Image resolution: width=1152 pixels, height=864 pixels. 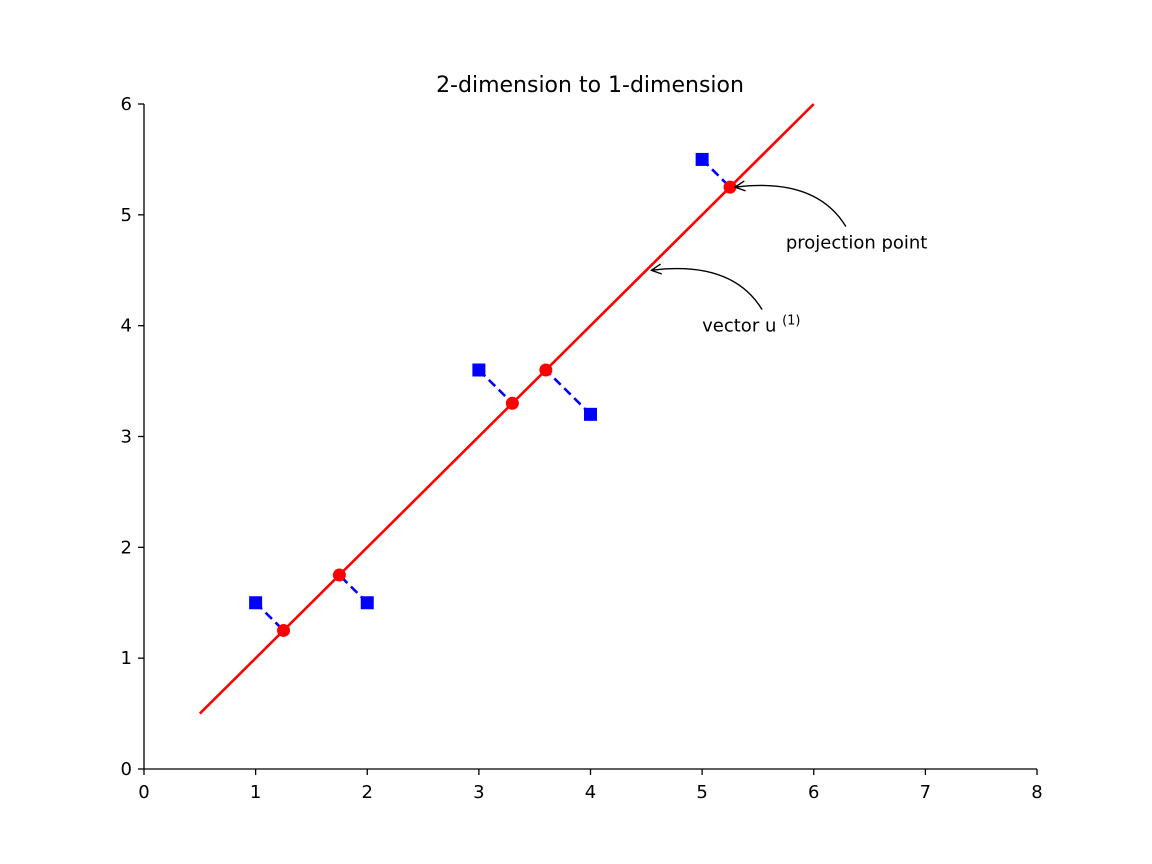 I want to click on y-tick-label: 2, so click(x=126, y=547).